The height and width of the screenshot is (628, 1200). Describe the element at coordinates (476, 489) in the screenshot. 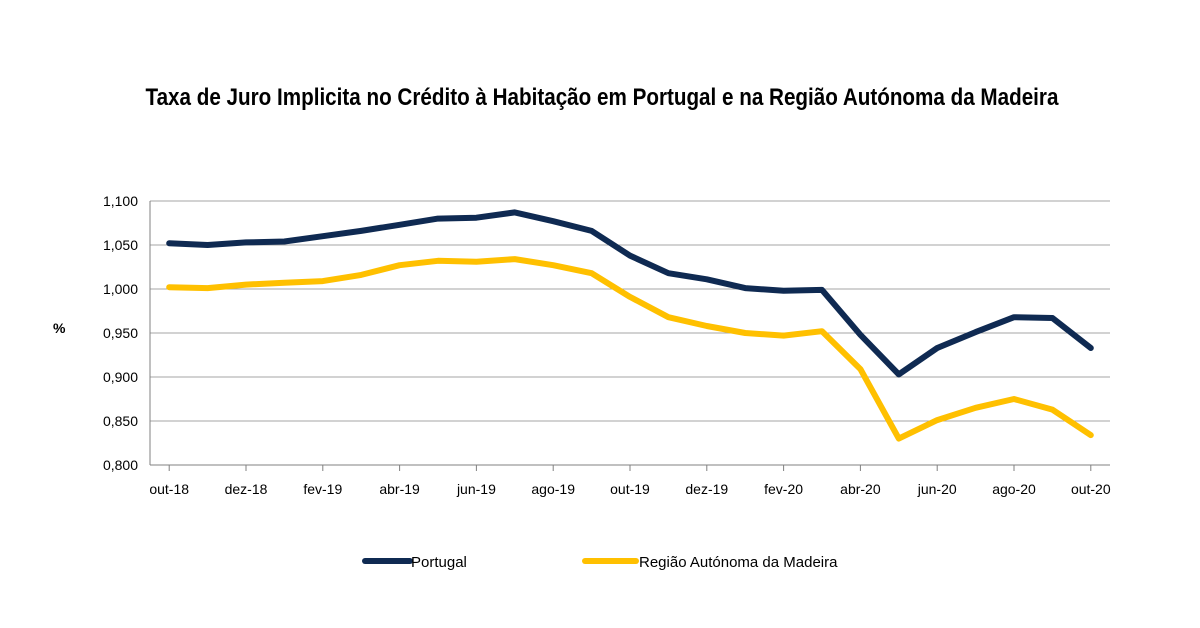

I see `x-tick-label: jun-19` at that location.